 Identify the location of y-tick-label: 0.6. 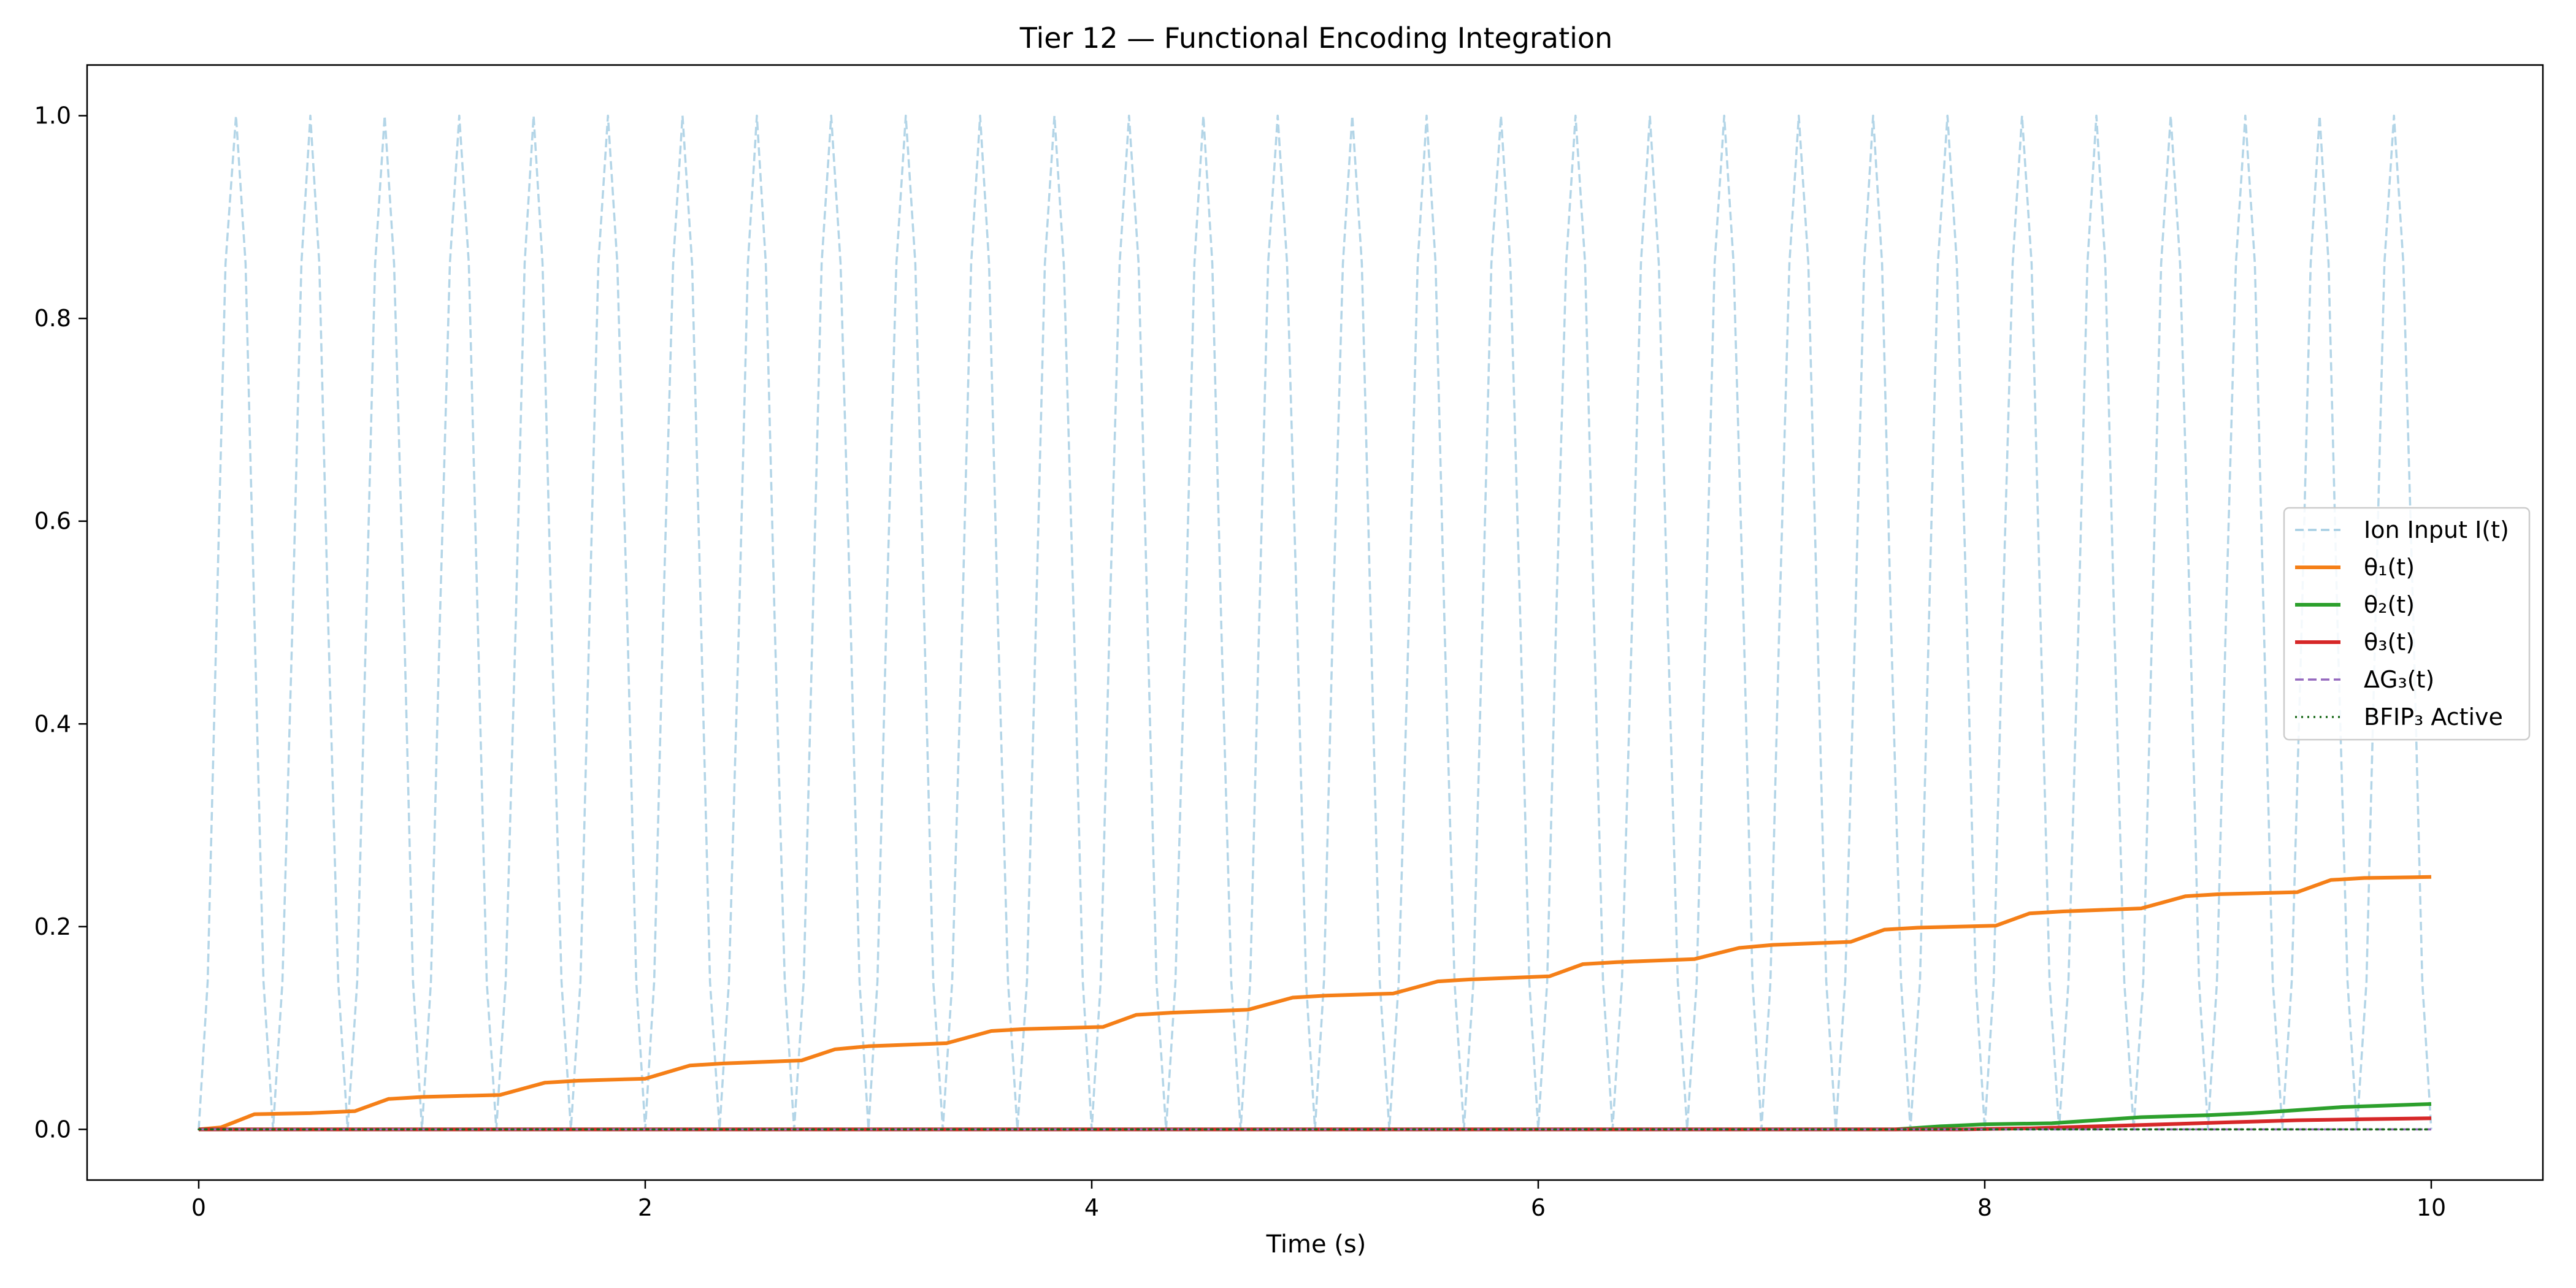
(52, 521).